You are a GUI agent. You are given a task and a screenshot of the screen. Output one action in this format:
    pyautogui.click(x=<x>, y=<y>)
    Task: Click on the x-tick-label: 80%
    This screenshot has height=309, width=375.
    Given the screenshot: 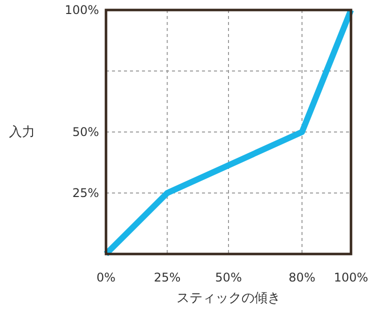 What is the action you would take?
    pyautogui.click(x=302, y=277)
    